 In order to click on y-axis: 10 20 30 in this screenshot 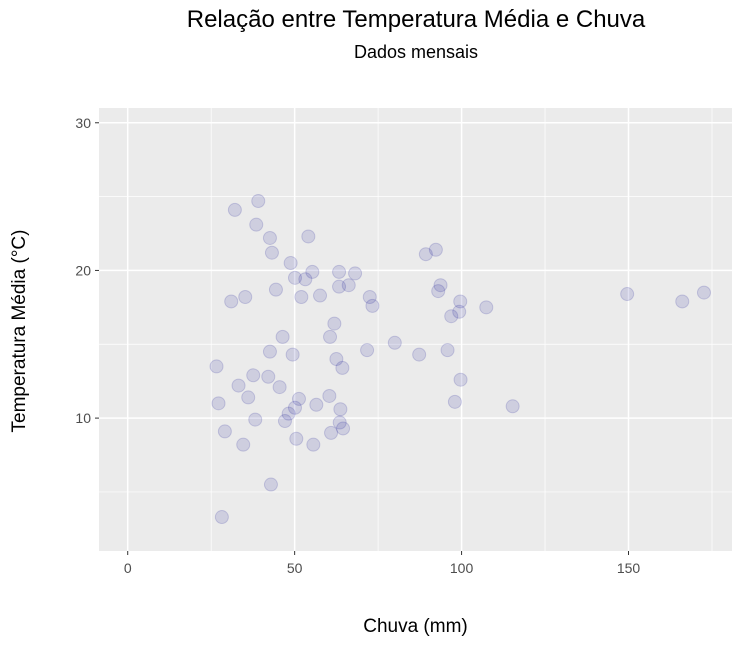, I will do `click(87, 270)`.